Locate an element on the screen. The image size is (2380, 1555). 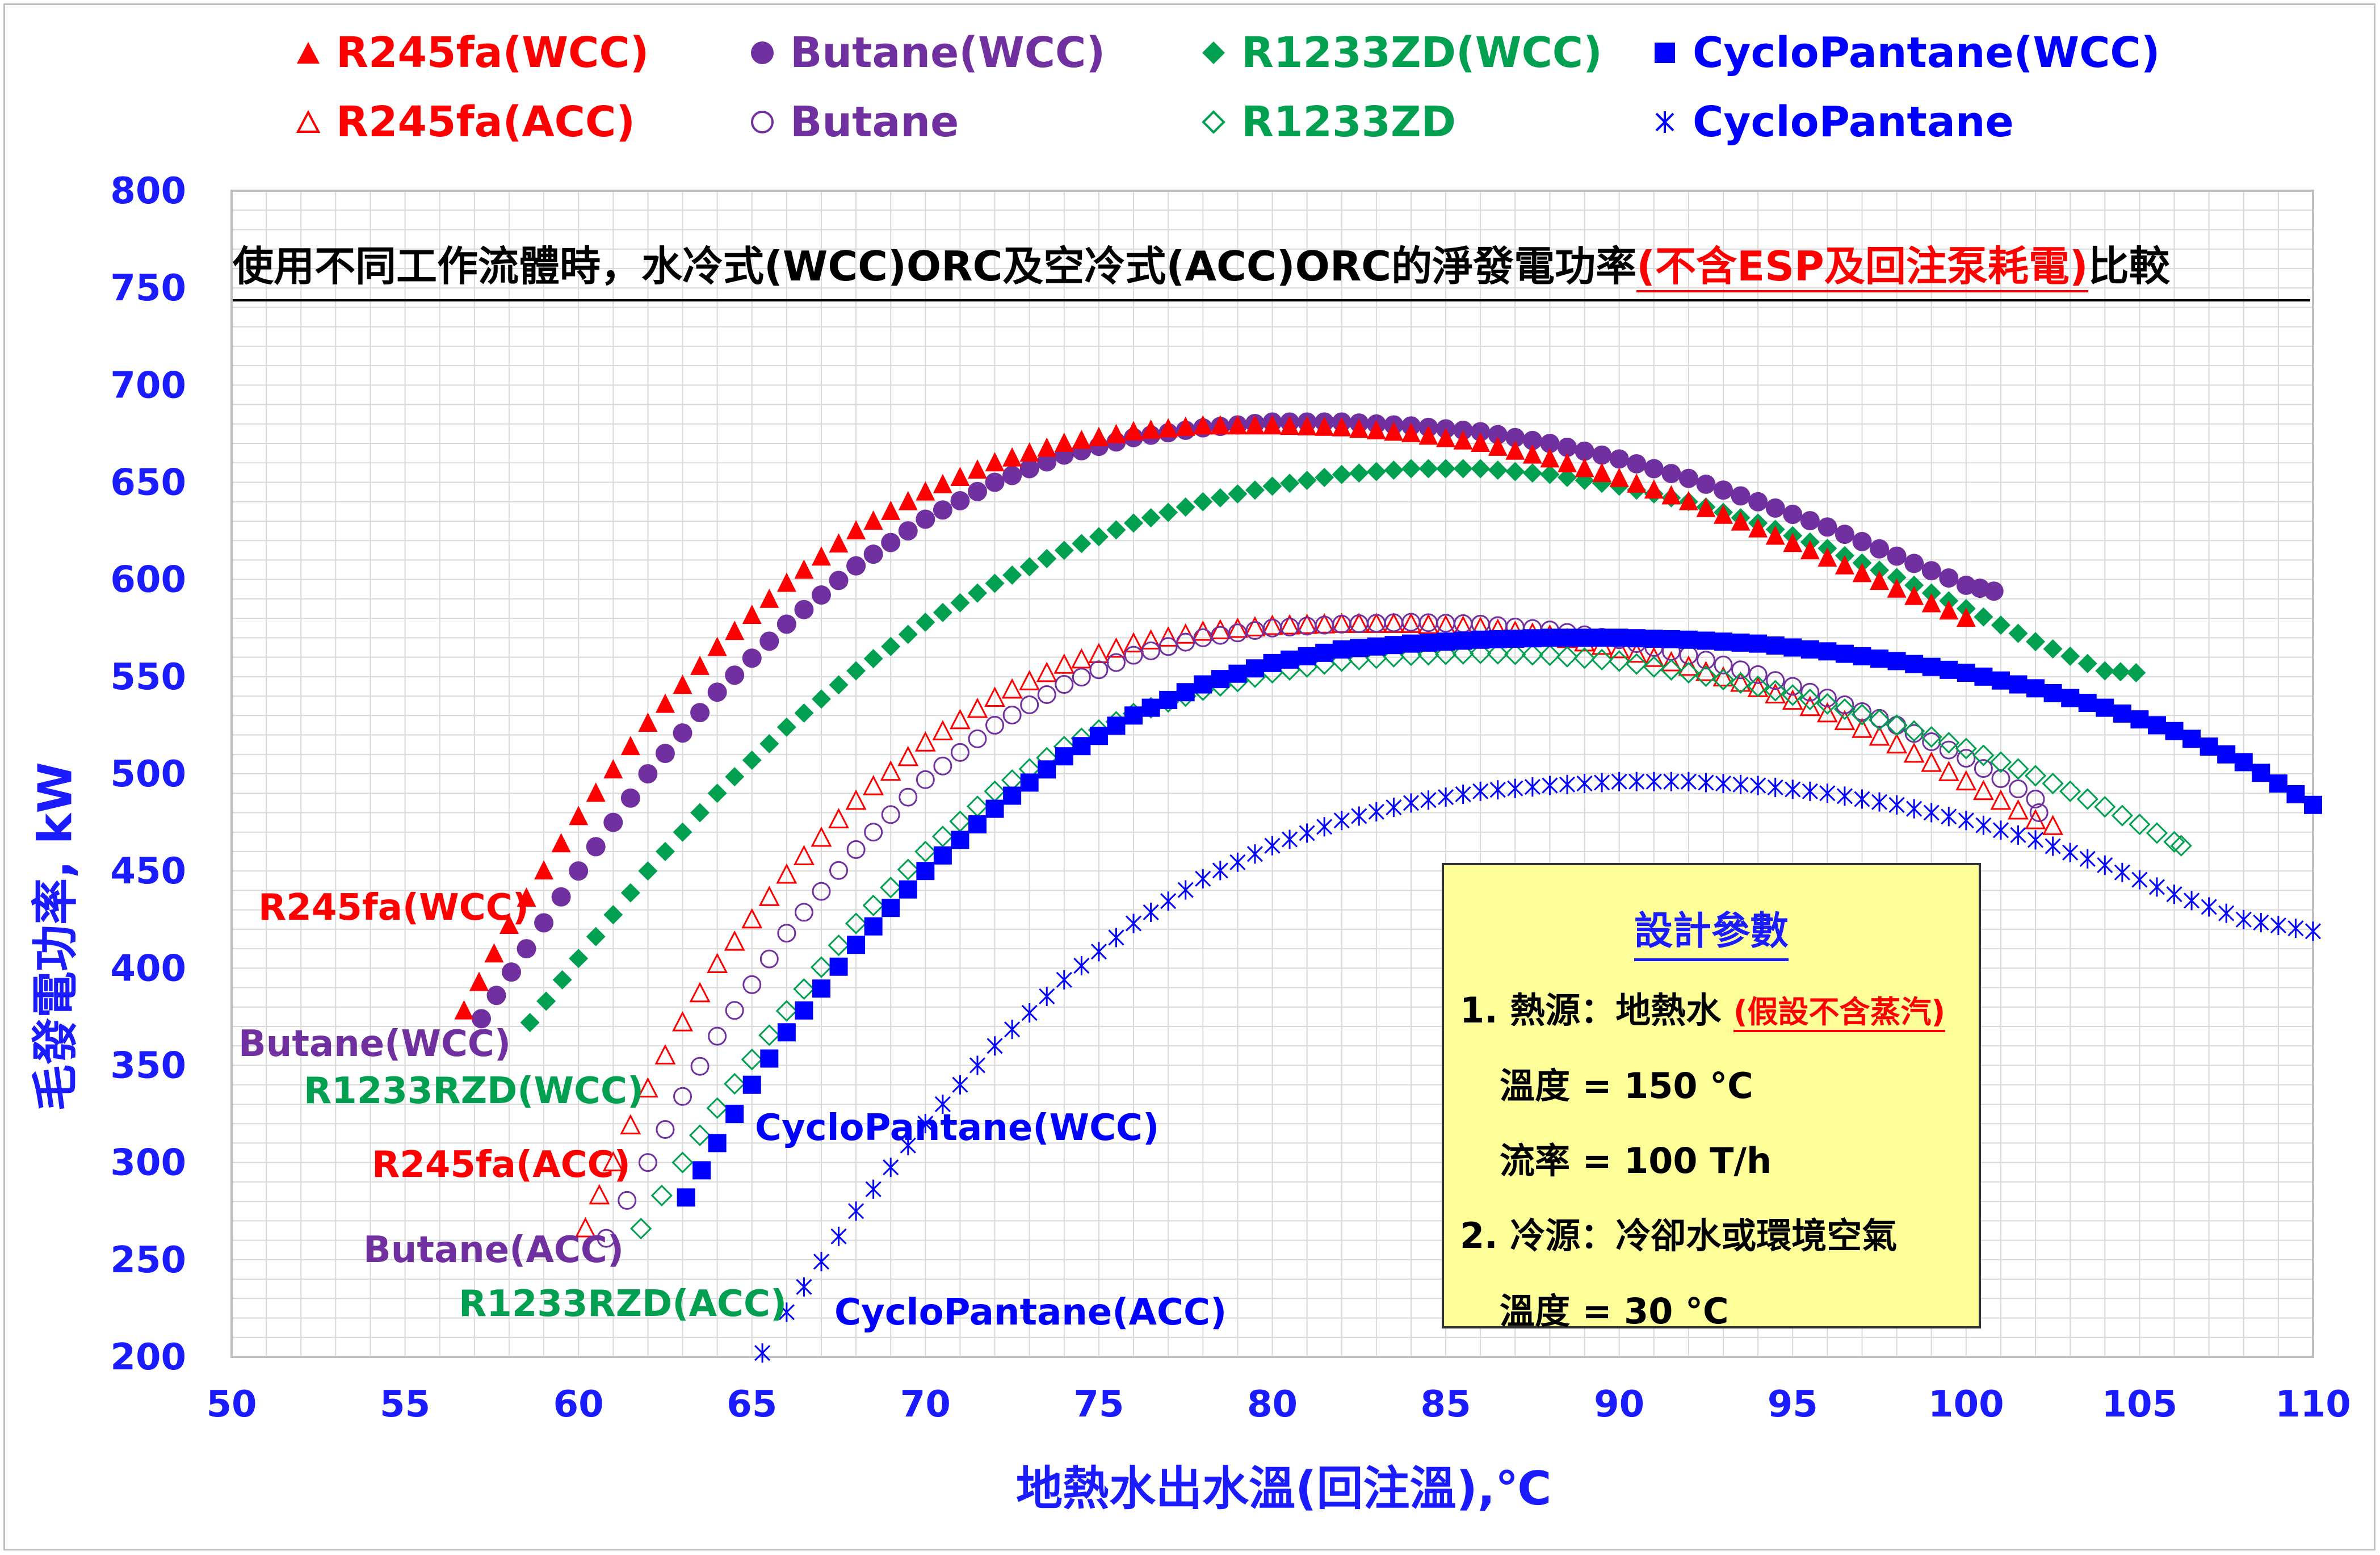
x-tick-label: 90 is located at coordinates (1619, 1405).